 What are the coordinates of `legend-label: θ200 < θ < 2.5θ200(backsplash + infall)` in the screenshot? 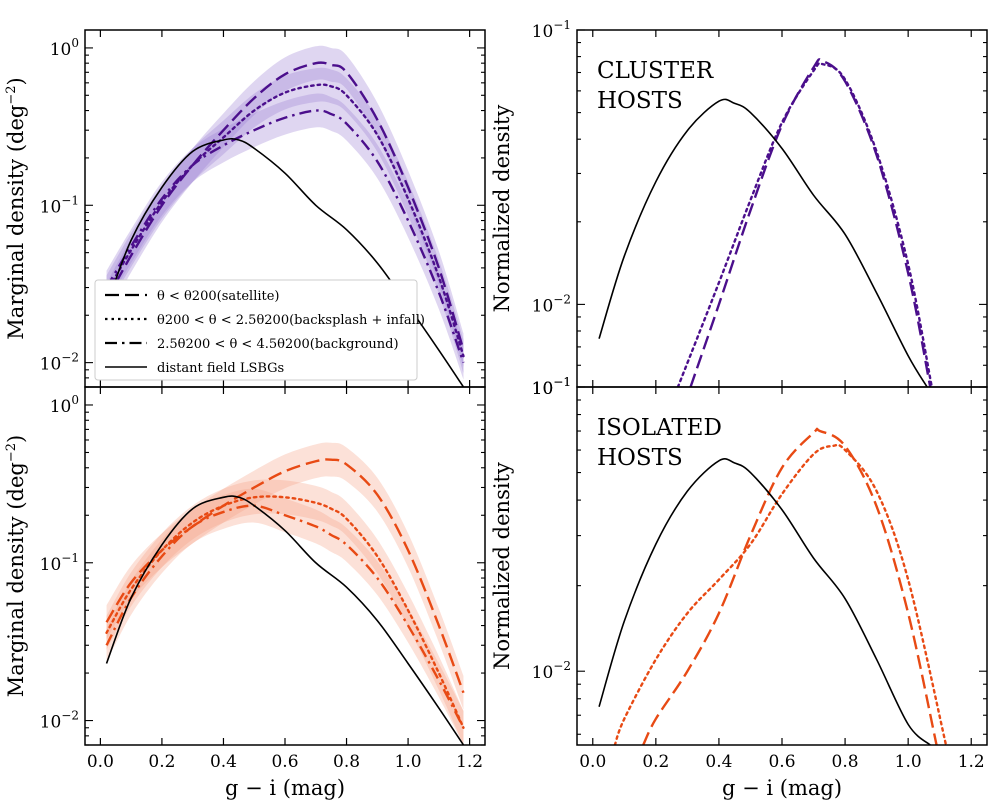 It's located at (291, 320).